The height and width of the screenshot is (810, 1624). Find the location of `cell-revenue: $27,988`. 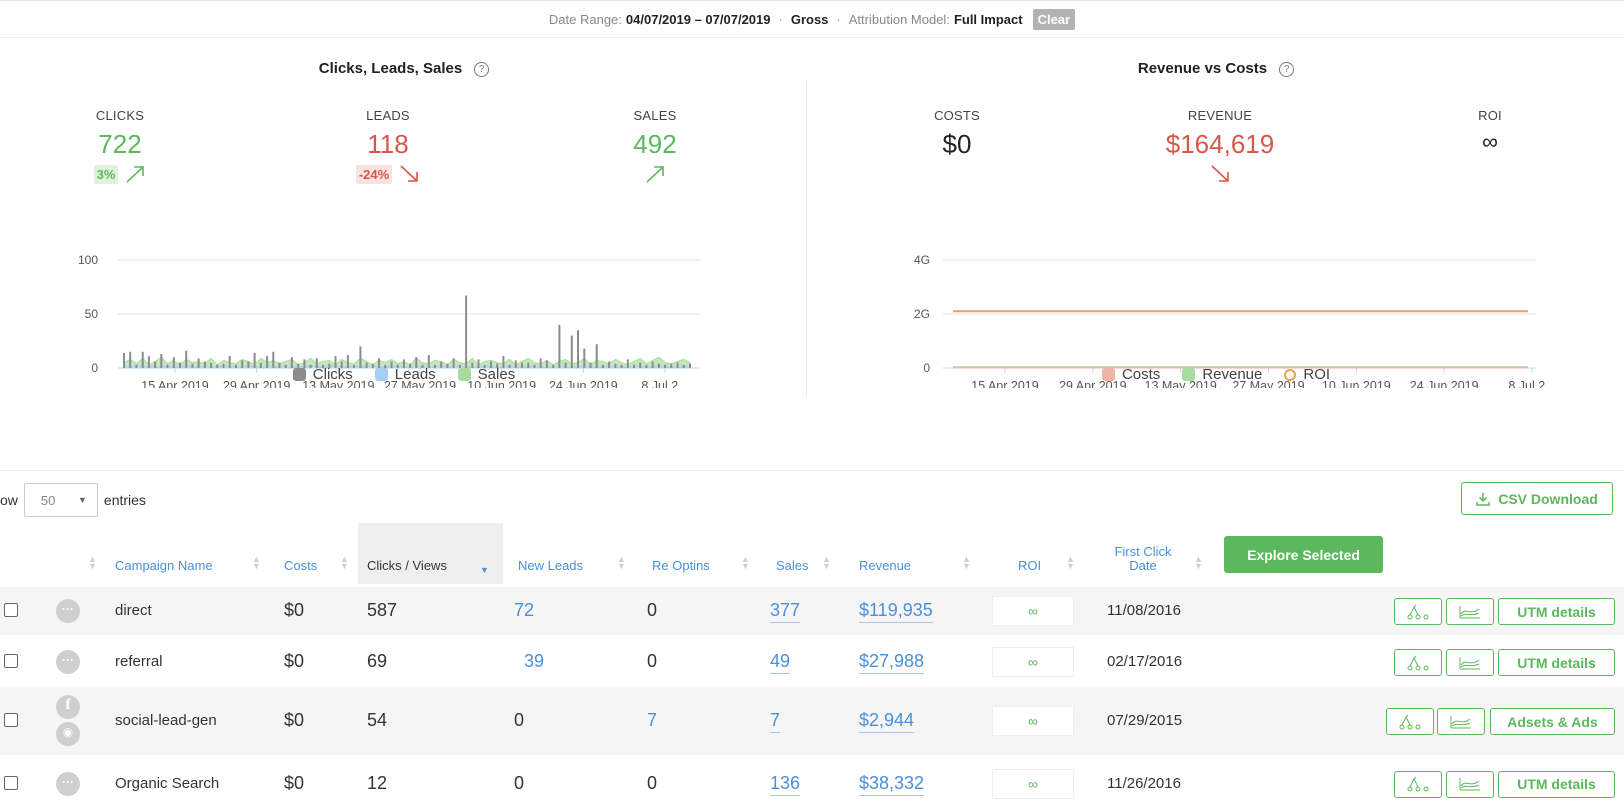

cell-revenue: $27,988 is located at coordinates (892, 662).